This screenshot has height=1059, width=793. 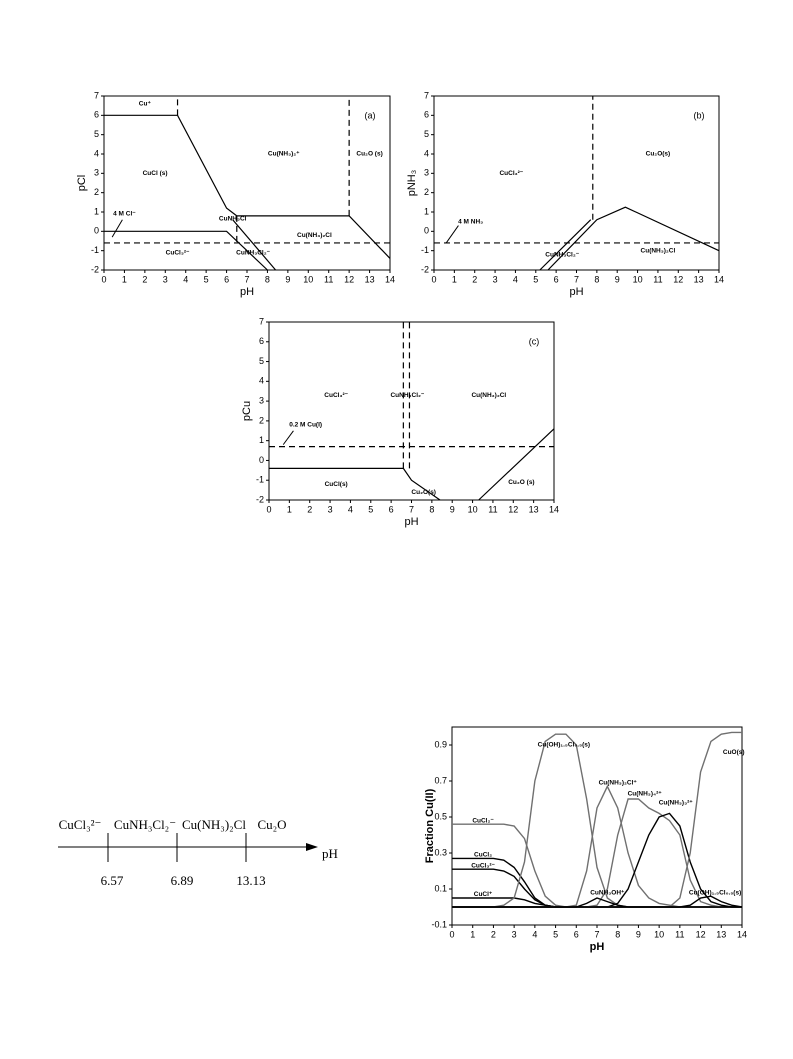 What do you see at coordinates (312, 847) in the screenshot?
I see `scheme-arrow` at bounding box center [312, 847].